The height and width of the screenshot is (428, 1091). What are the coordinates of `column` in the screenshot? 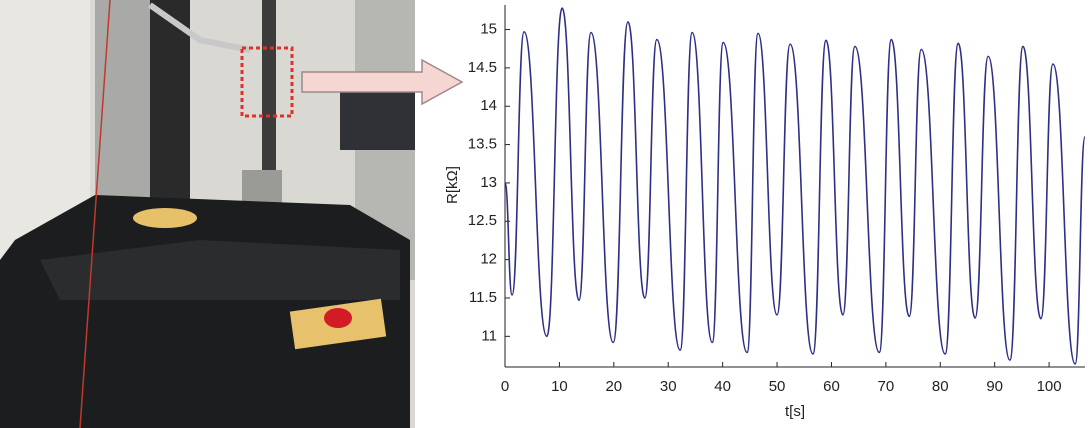 It's located at (125, 110).